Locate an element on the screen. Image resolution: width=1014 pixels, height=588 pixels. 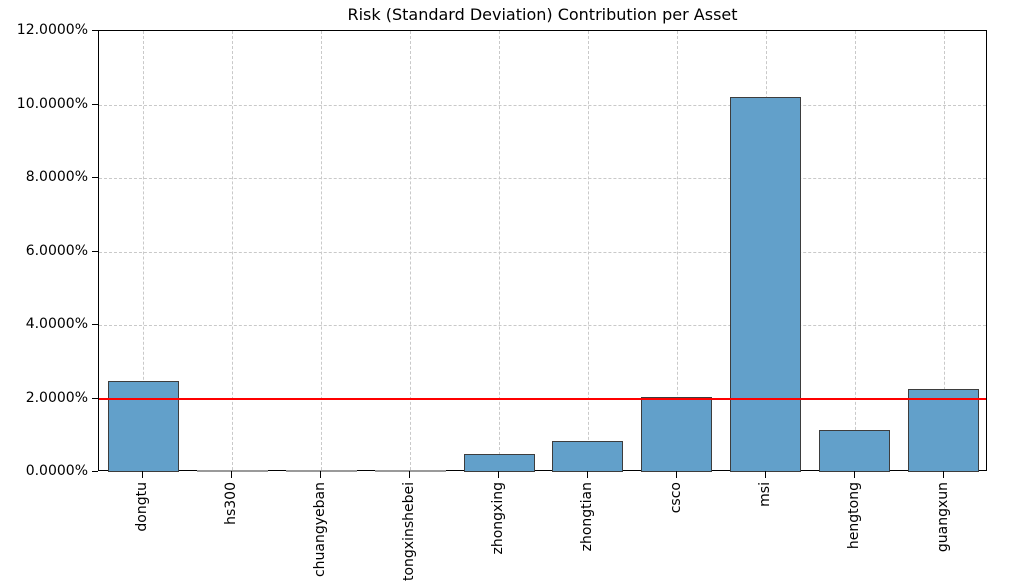
bar-dongtu is located at coordinates (143, 426).